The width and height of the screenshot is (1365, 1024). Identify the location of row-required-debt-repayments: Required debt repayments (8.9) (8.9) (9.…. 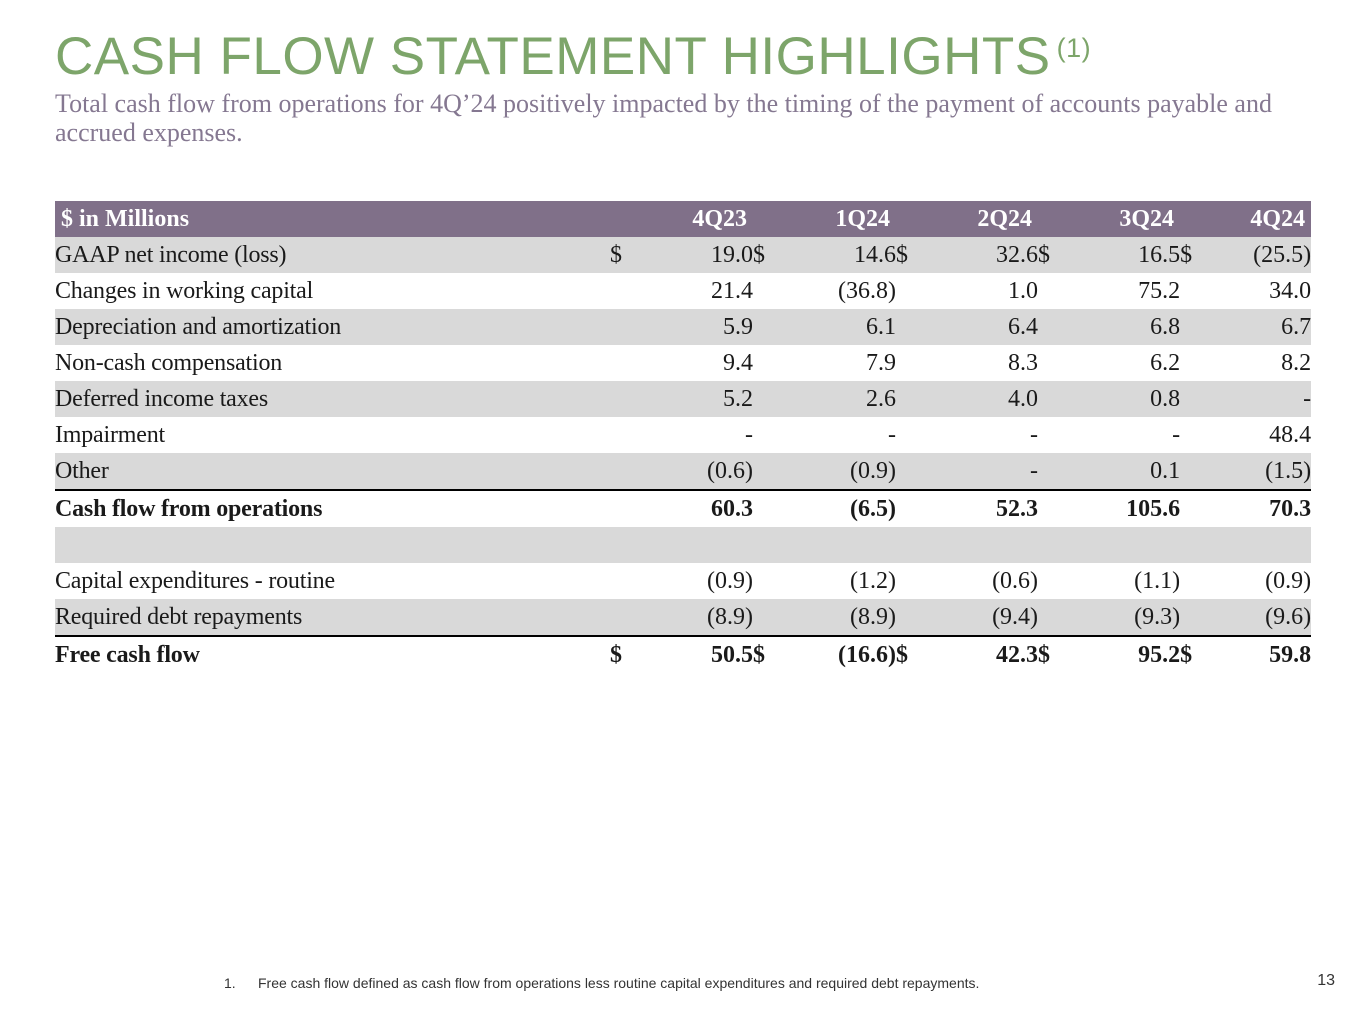
(683, 617).